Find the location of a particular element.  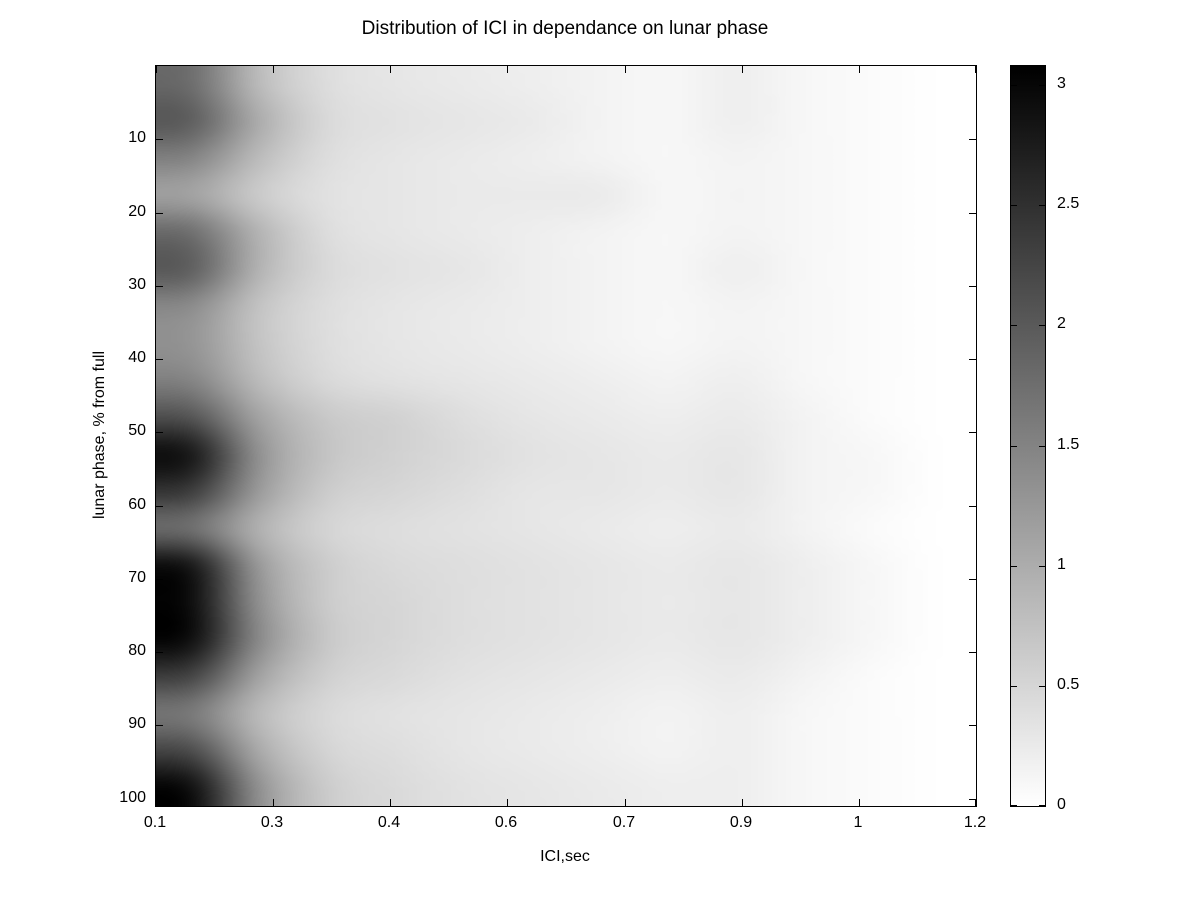

x-axis-label: ICI,sec is located at coordinates (565, 856).